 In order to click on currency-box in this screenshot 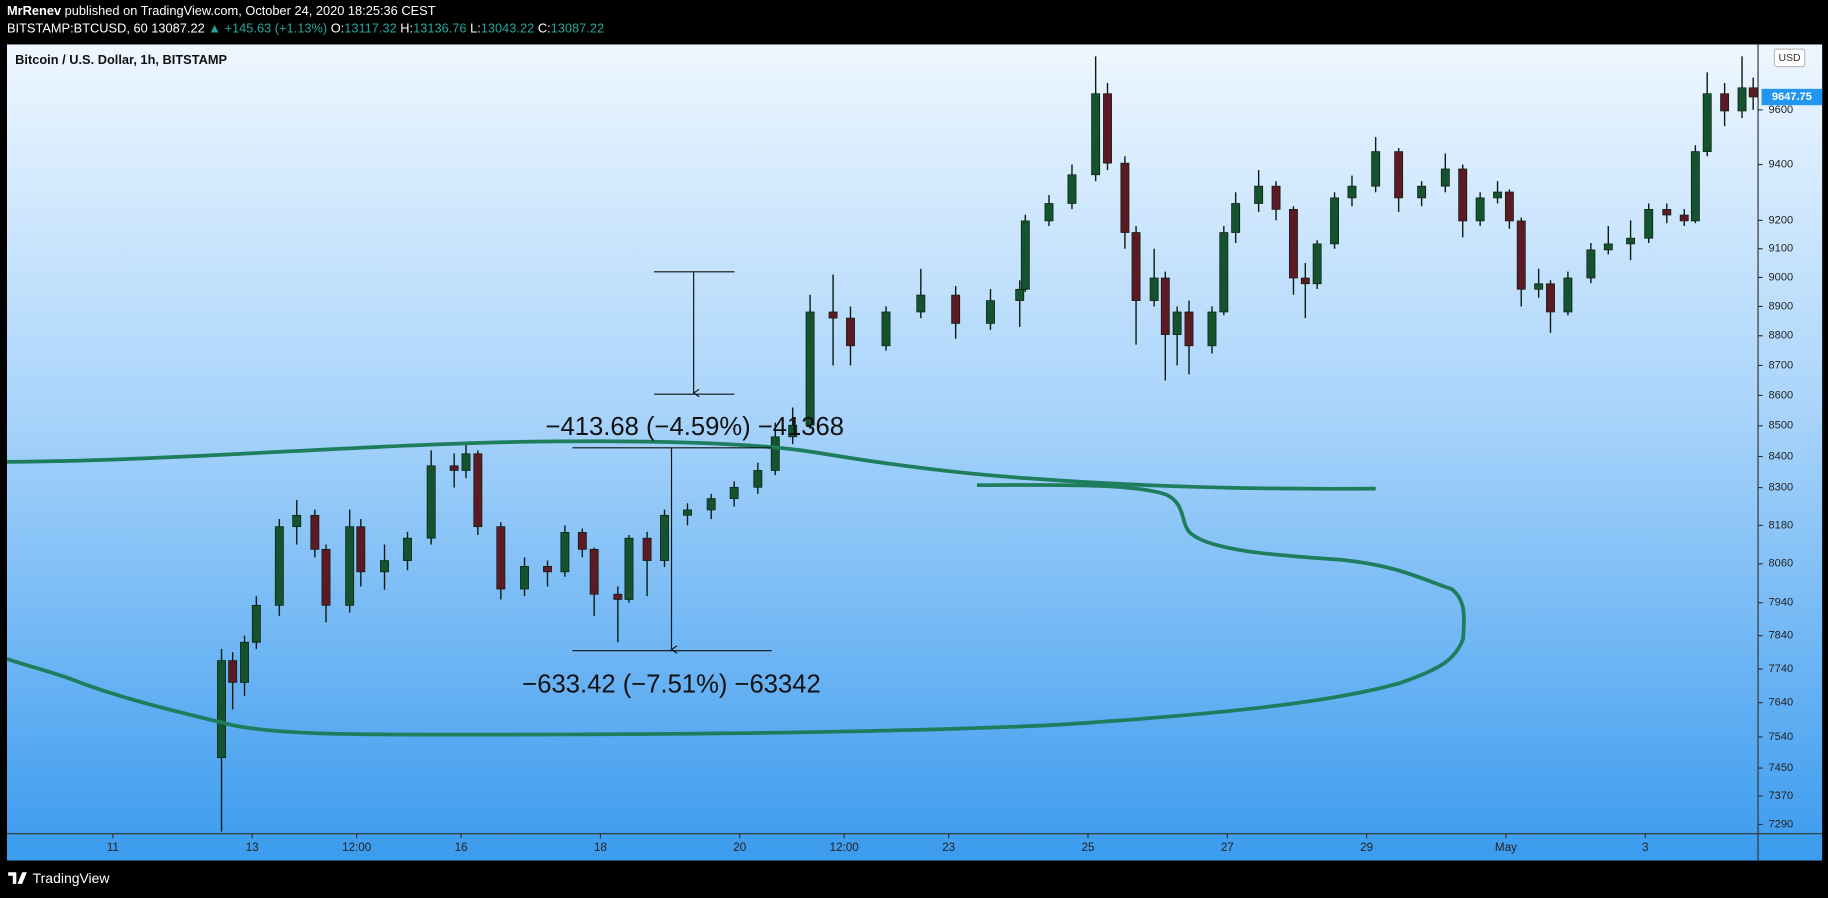, I will do `click(1789, 58)`.